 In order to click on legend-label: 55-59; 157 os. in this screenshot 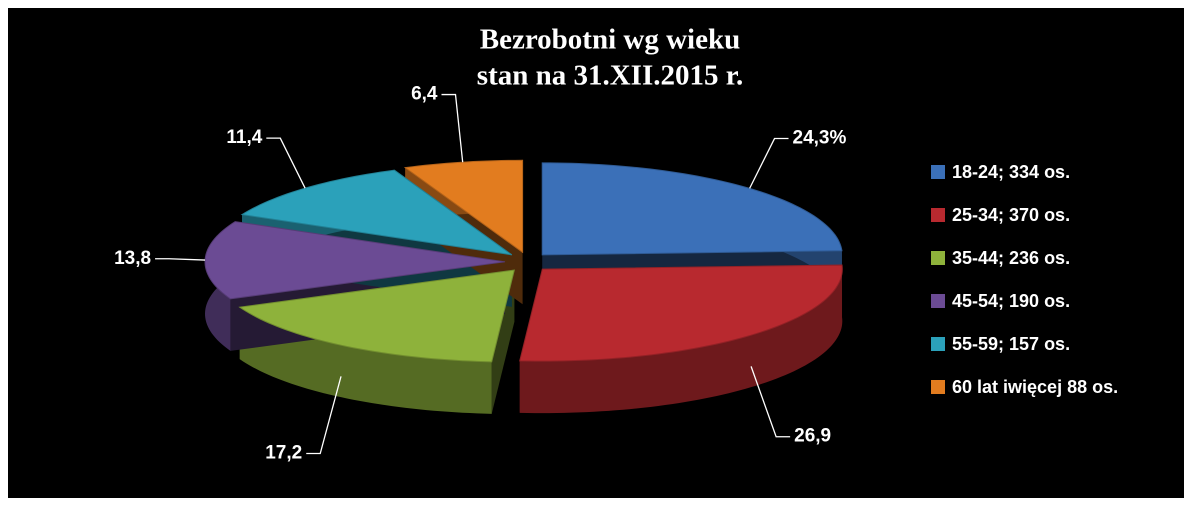, I will do `click(1011, 344)`.